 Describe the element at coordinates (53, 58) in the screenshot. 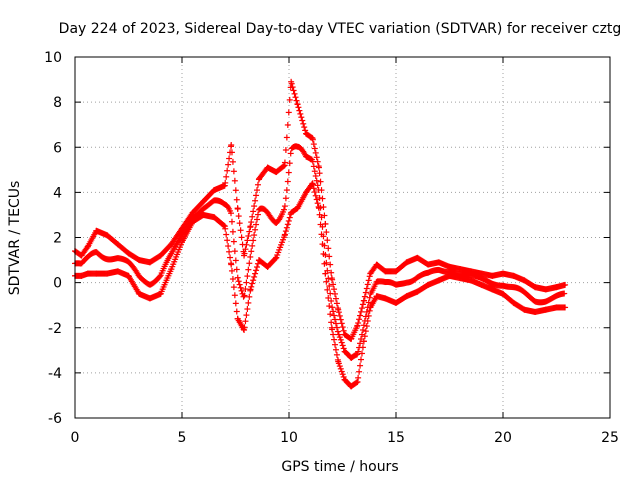

I see `y-tick-label: 10` at that location.